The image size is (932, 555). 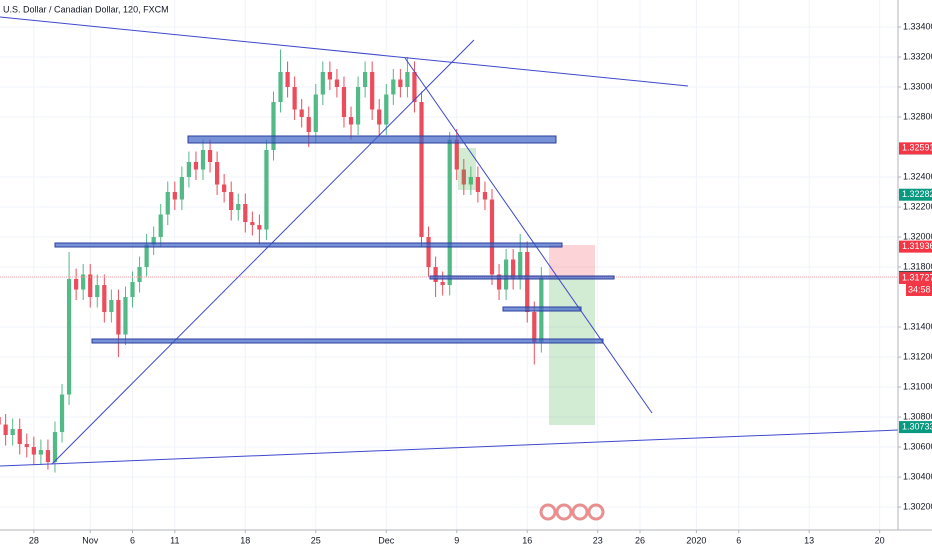 What do you see at coordinates (917, 506) in the screenshot?
I see `y-tick-label: 1.30200` at bounding box center [917, 506].